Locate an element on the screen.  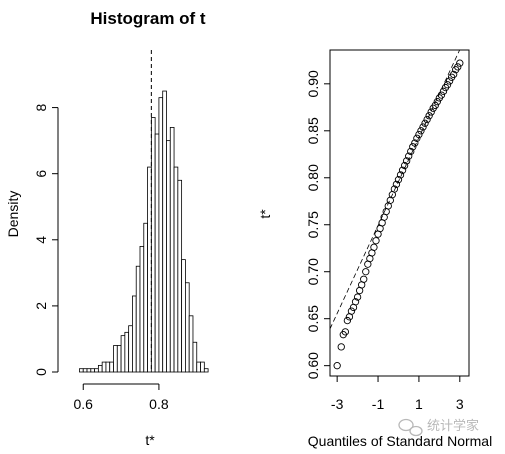
histogram-x-axis: 0.6 0.8 is located at coordinates (121, 397).